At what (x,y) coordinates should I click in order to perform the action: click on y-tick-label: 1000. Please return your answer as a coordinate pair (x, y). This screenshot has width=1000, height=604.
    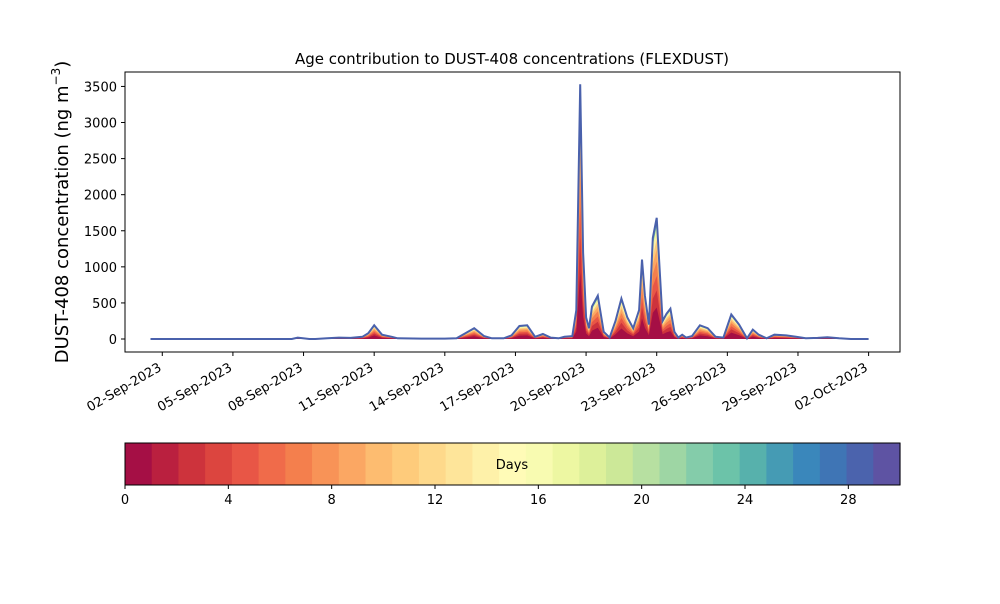
    Looking at the image, I should click on (100, 268).